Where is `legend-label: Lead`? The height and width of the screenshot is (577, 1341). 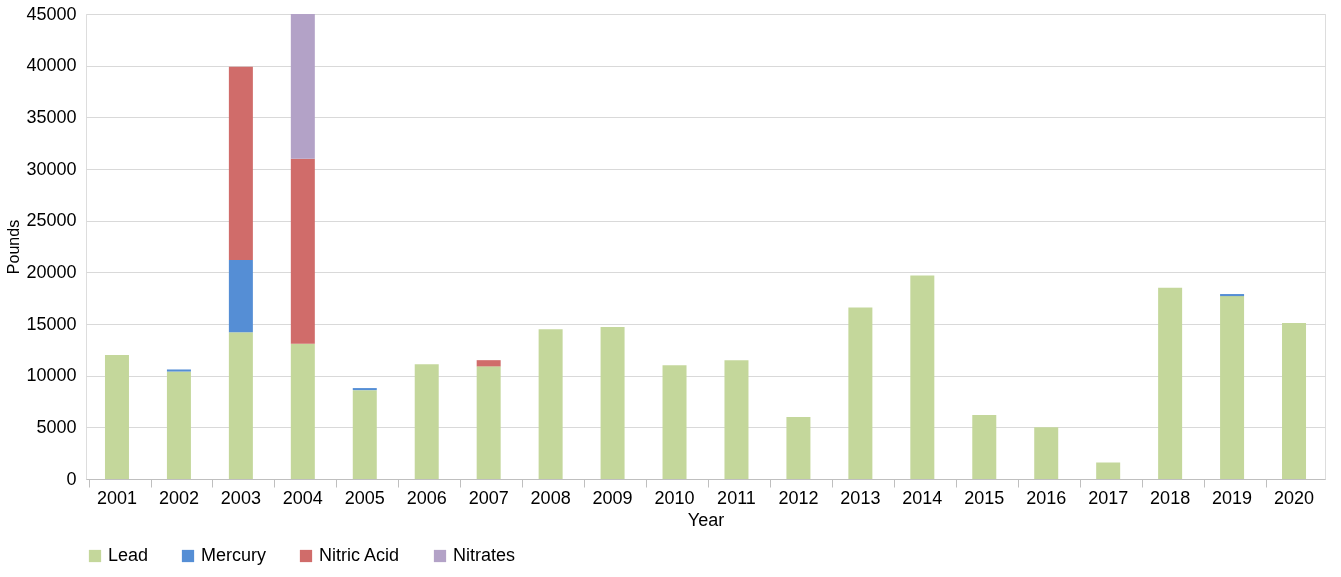
legend-label: Lead is located at coordinates (128, 555).